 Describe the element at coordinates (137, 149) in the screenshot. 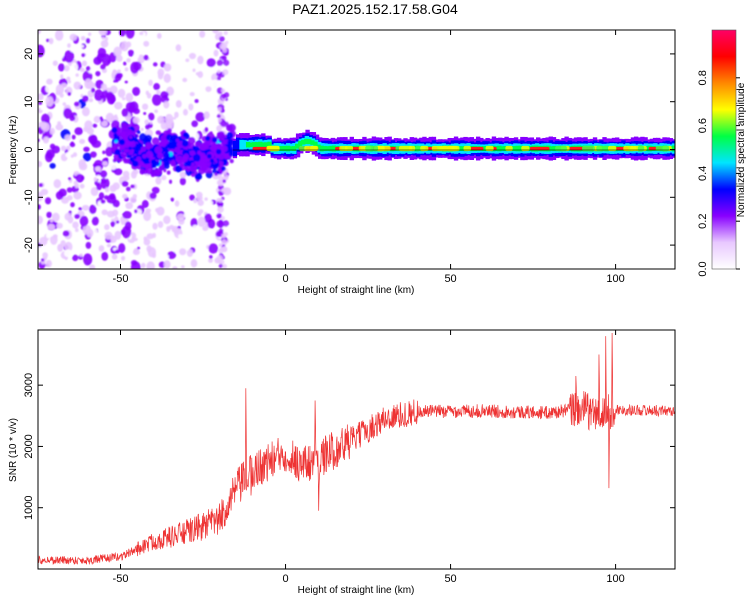

I see `spectrogram-blobs` at that location.